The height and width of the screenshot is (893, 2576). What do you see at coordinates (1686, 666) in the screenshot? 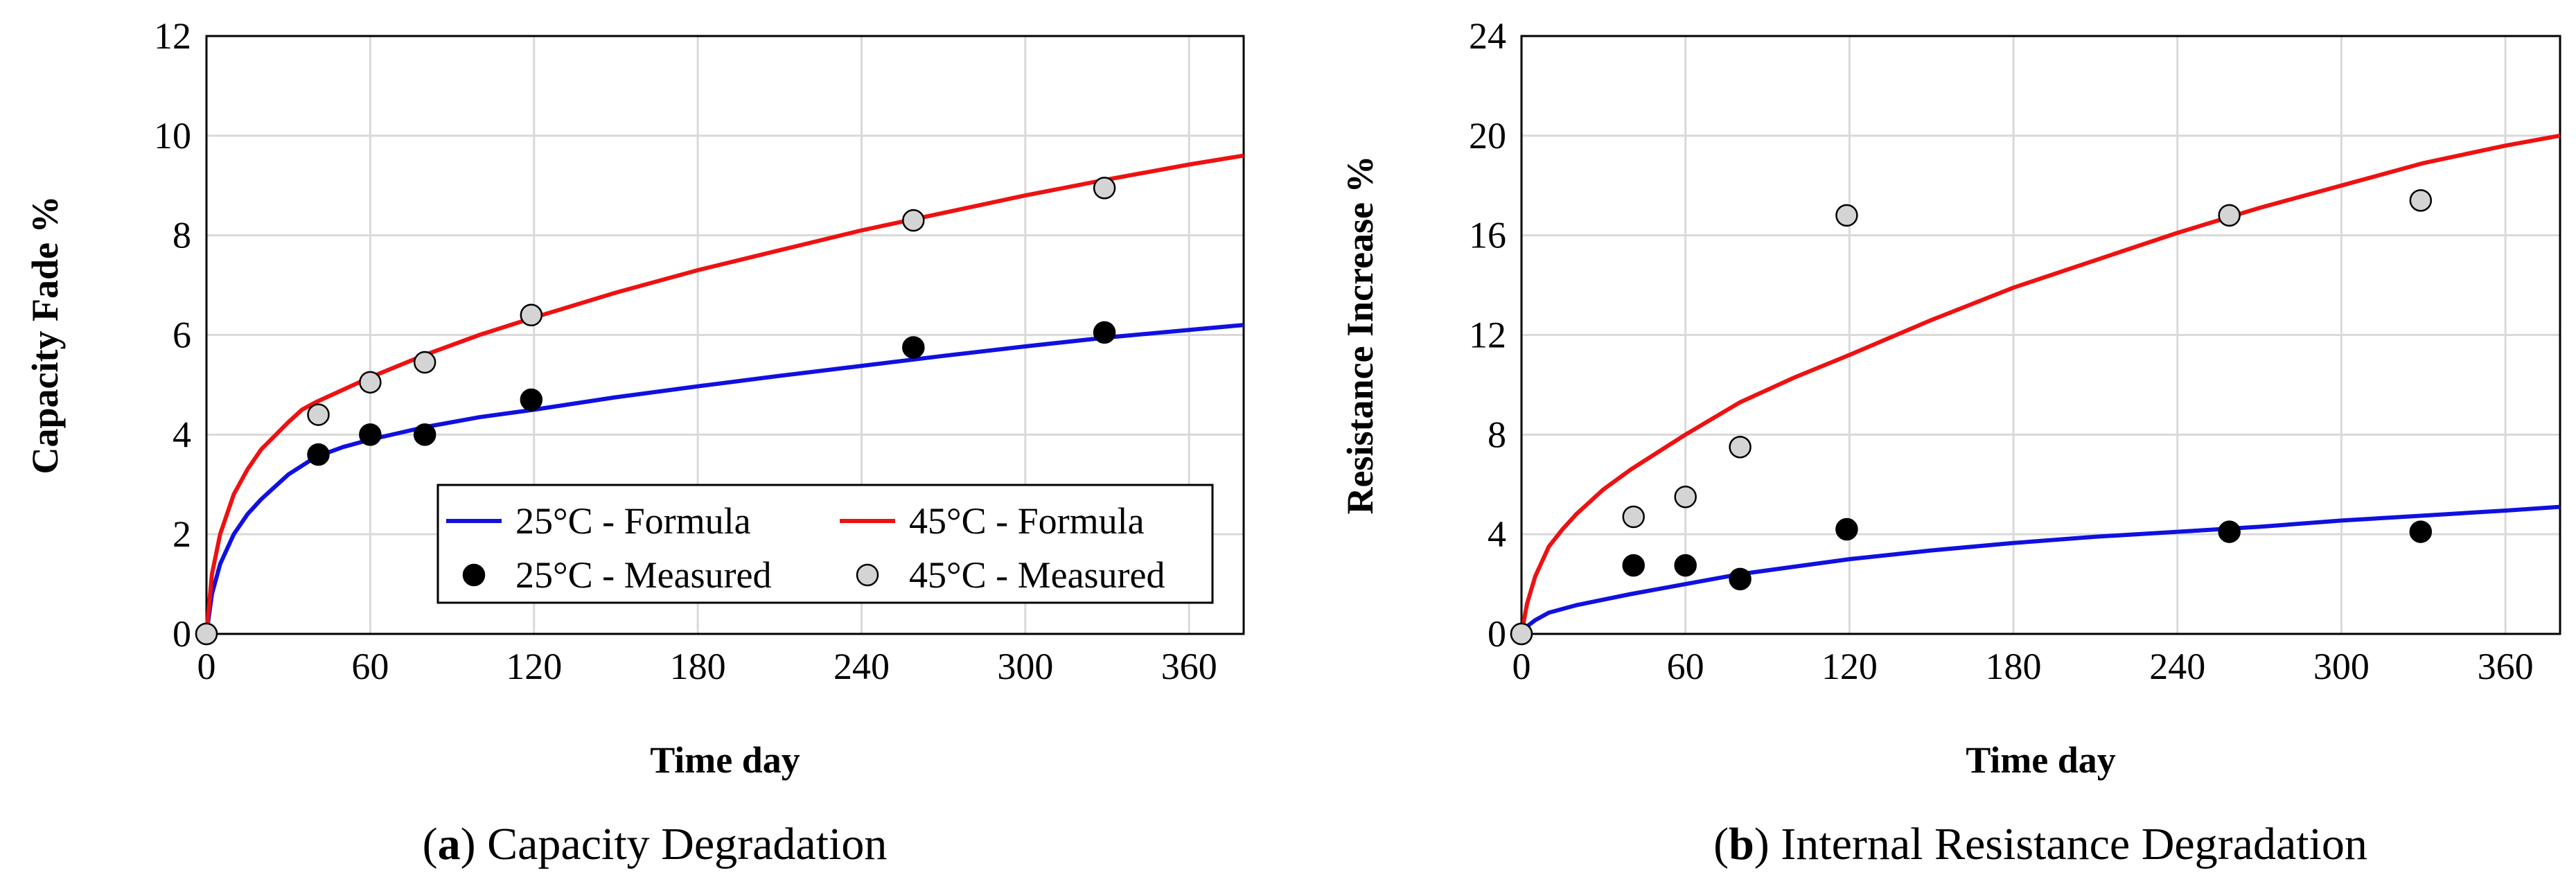
I see `panel-b-x-tick-label: 60` at bounding box center [1686, 666].